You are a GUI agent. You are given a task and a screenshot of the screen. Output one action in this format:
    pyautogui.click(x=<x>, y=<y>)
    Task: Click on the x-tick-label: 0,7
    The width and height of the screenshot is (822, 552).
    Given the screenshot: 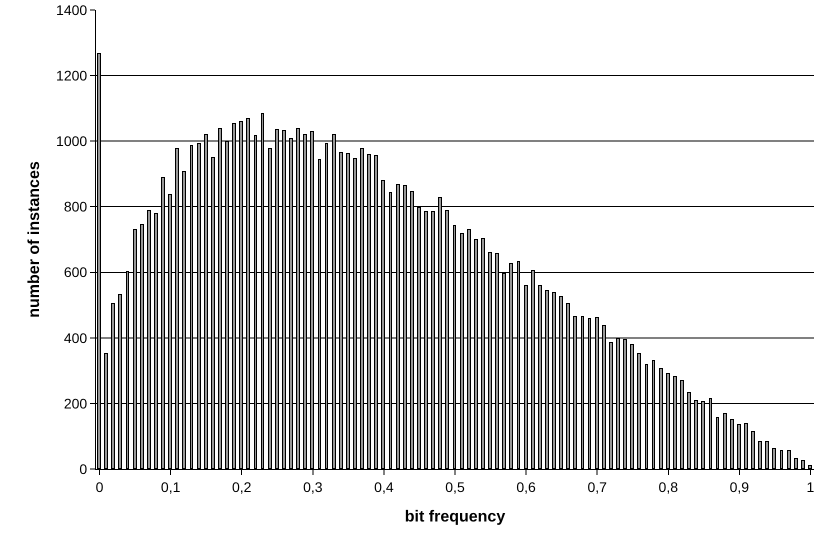 What is the action you would take?
    pyautogui.click(x=597, y=486)
    